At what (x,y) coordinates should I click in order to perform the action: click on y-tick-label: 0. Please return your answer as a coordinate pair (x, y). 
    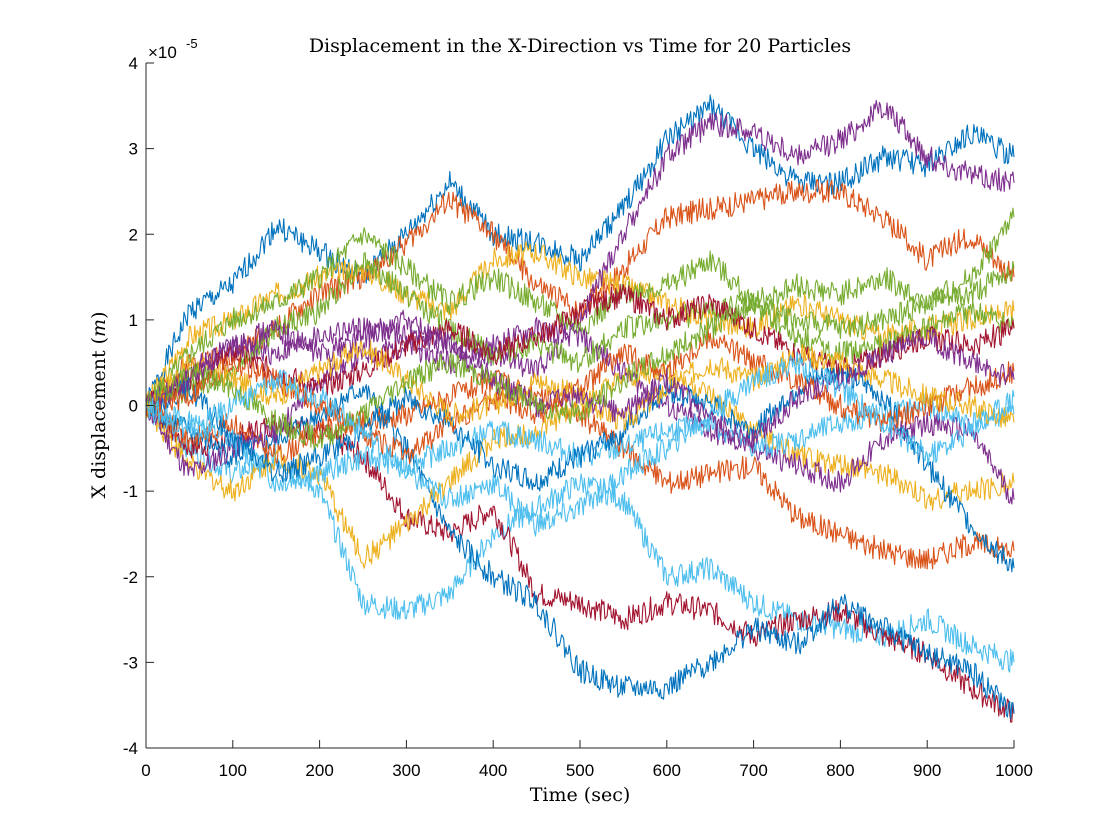
    Looking at the image, I should click on (133, 406).